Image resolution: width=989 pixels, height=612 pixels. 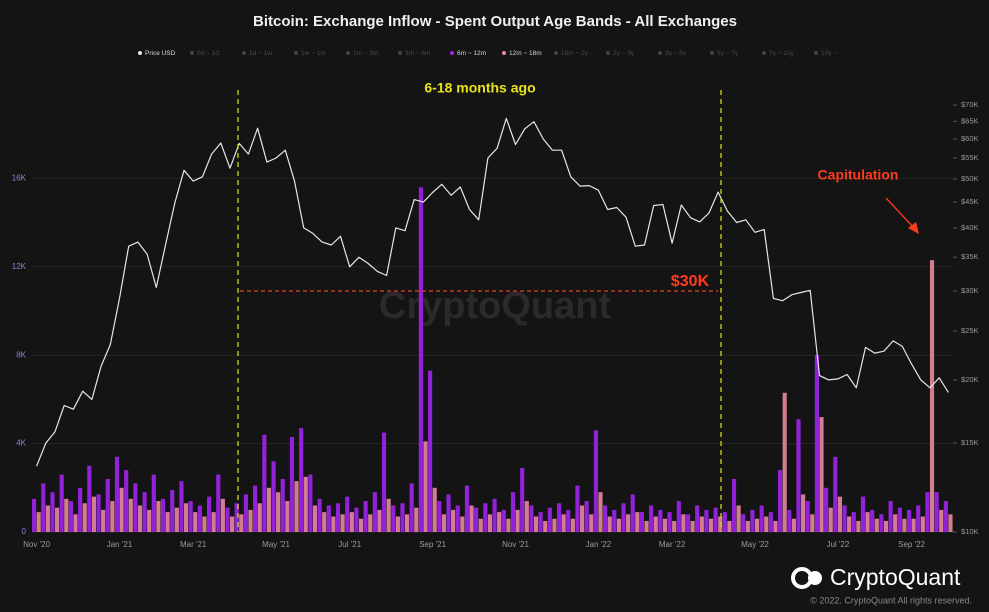 I want to click on y-tick-label: 16K, so click(x=19, y=178).